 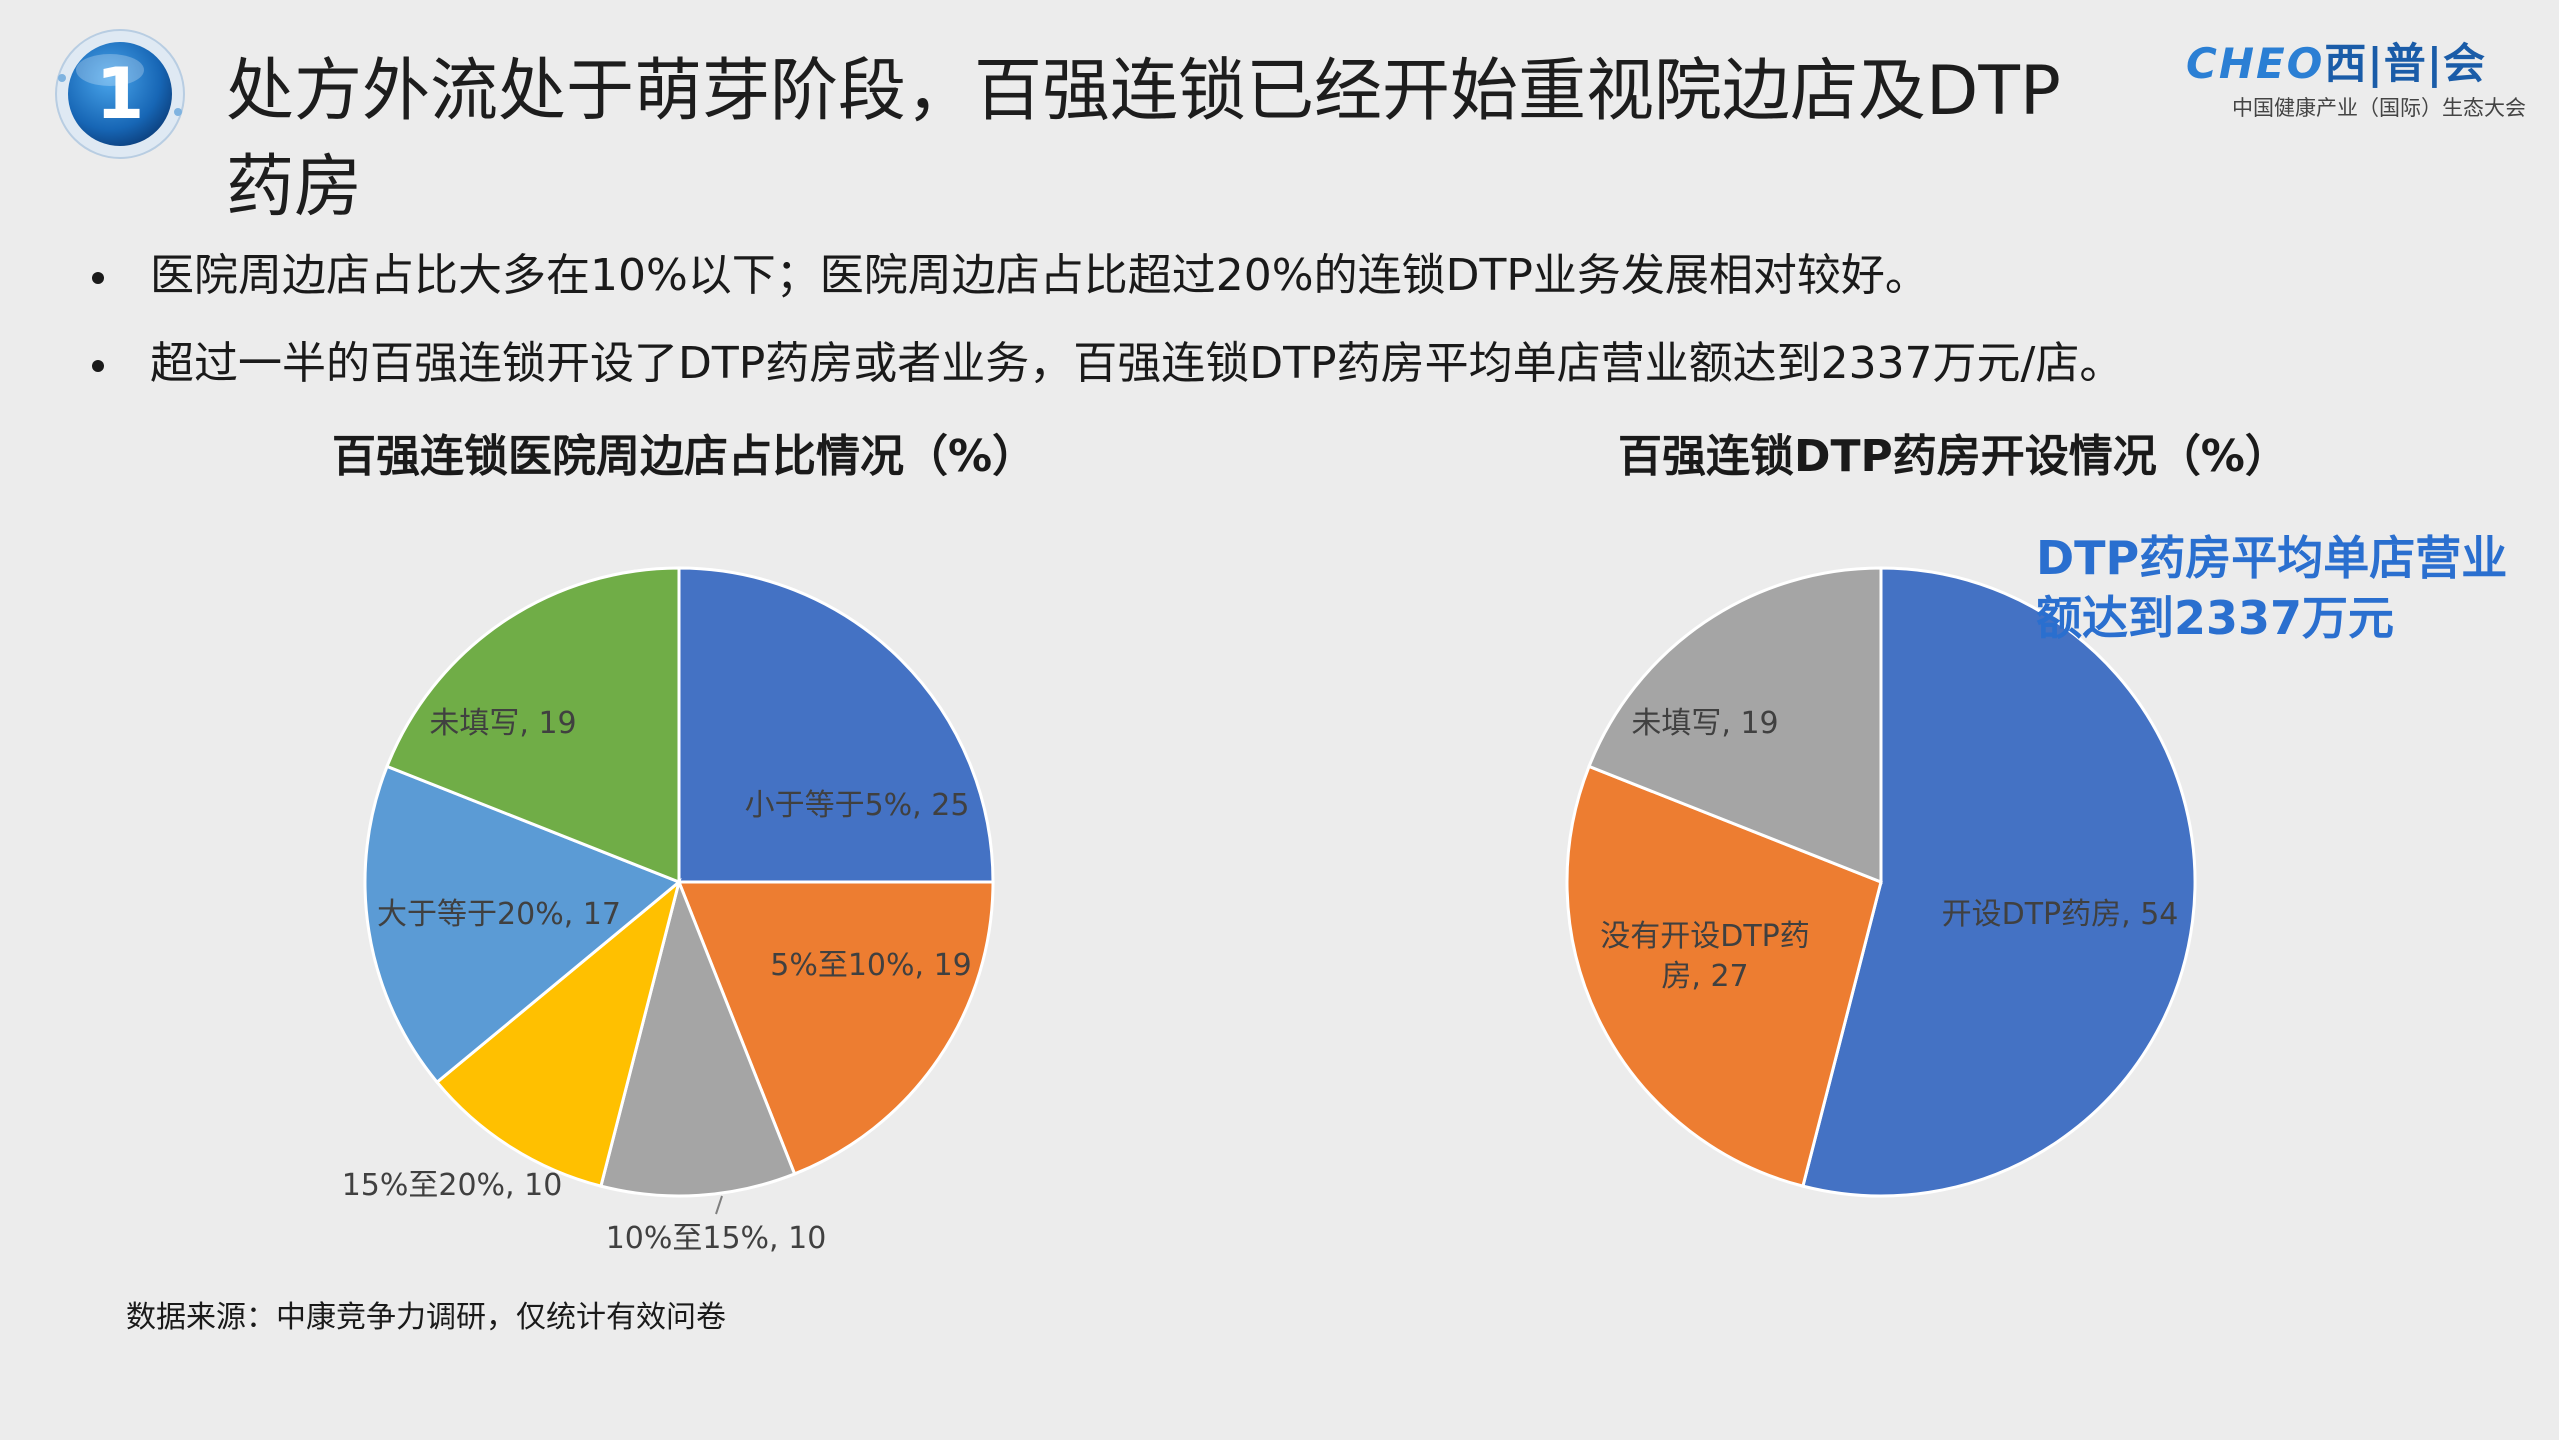 I want to click on pie-data-label: 开设DTP药房, 54, so click(x=2060, y=914).